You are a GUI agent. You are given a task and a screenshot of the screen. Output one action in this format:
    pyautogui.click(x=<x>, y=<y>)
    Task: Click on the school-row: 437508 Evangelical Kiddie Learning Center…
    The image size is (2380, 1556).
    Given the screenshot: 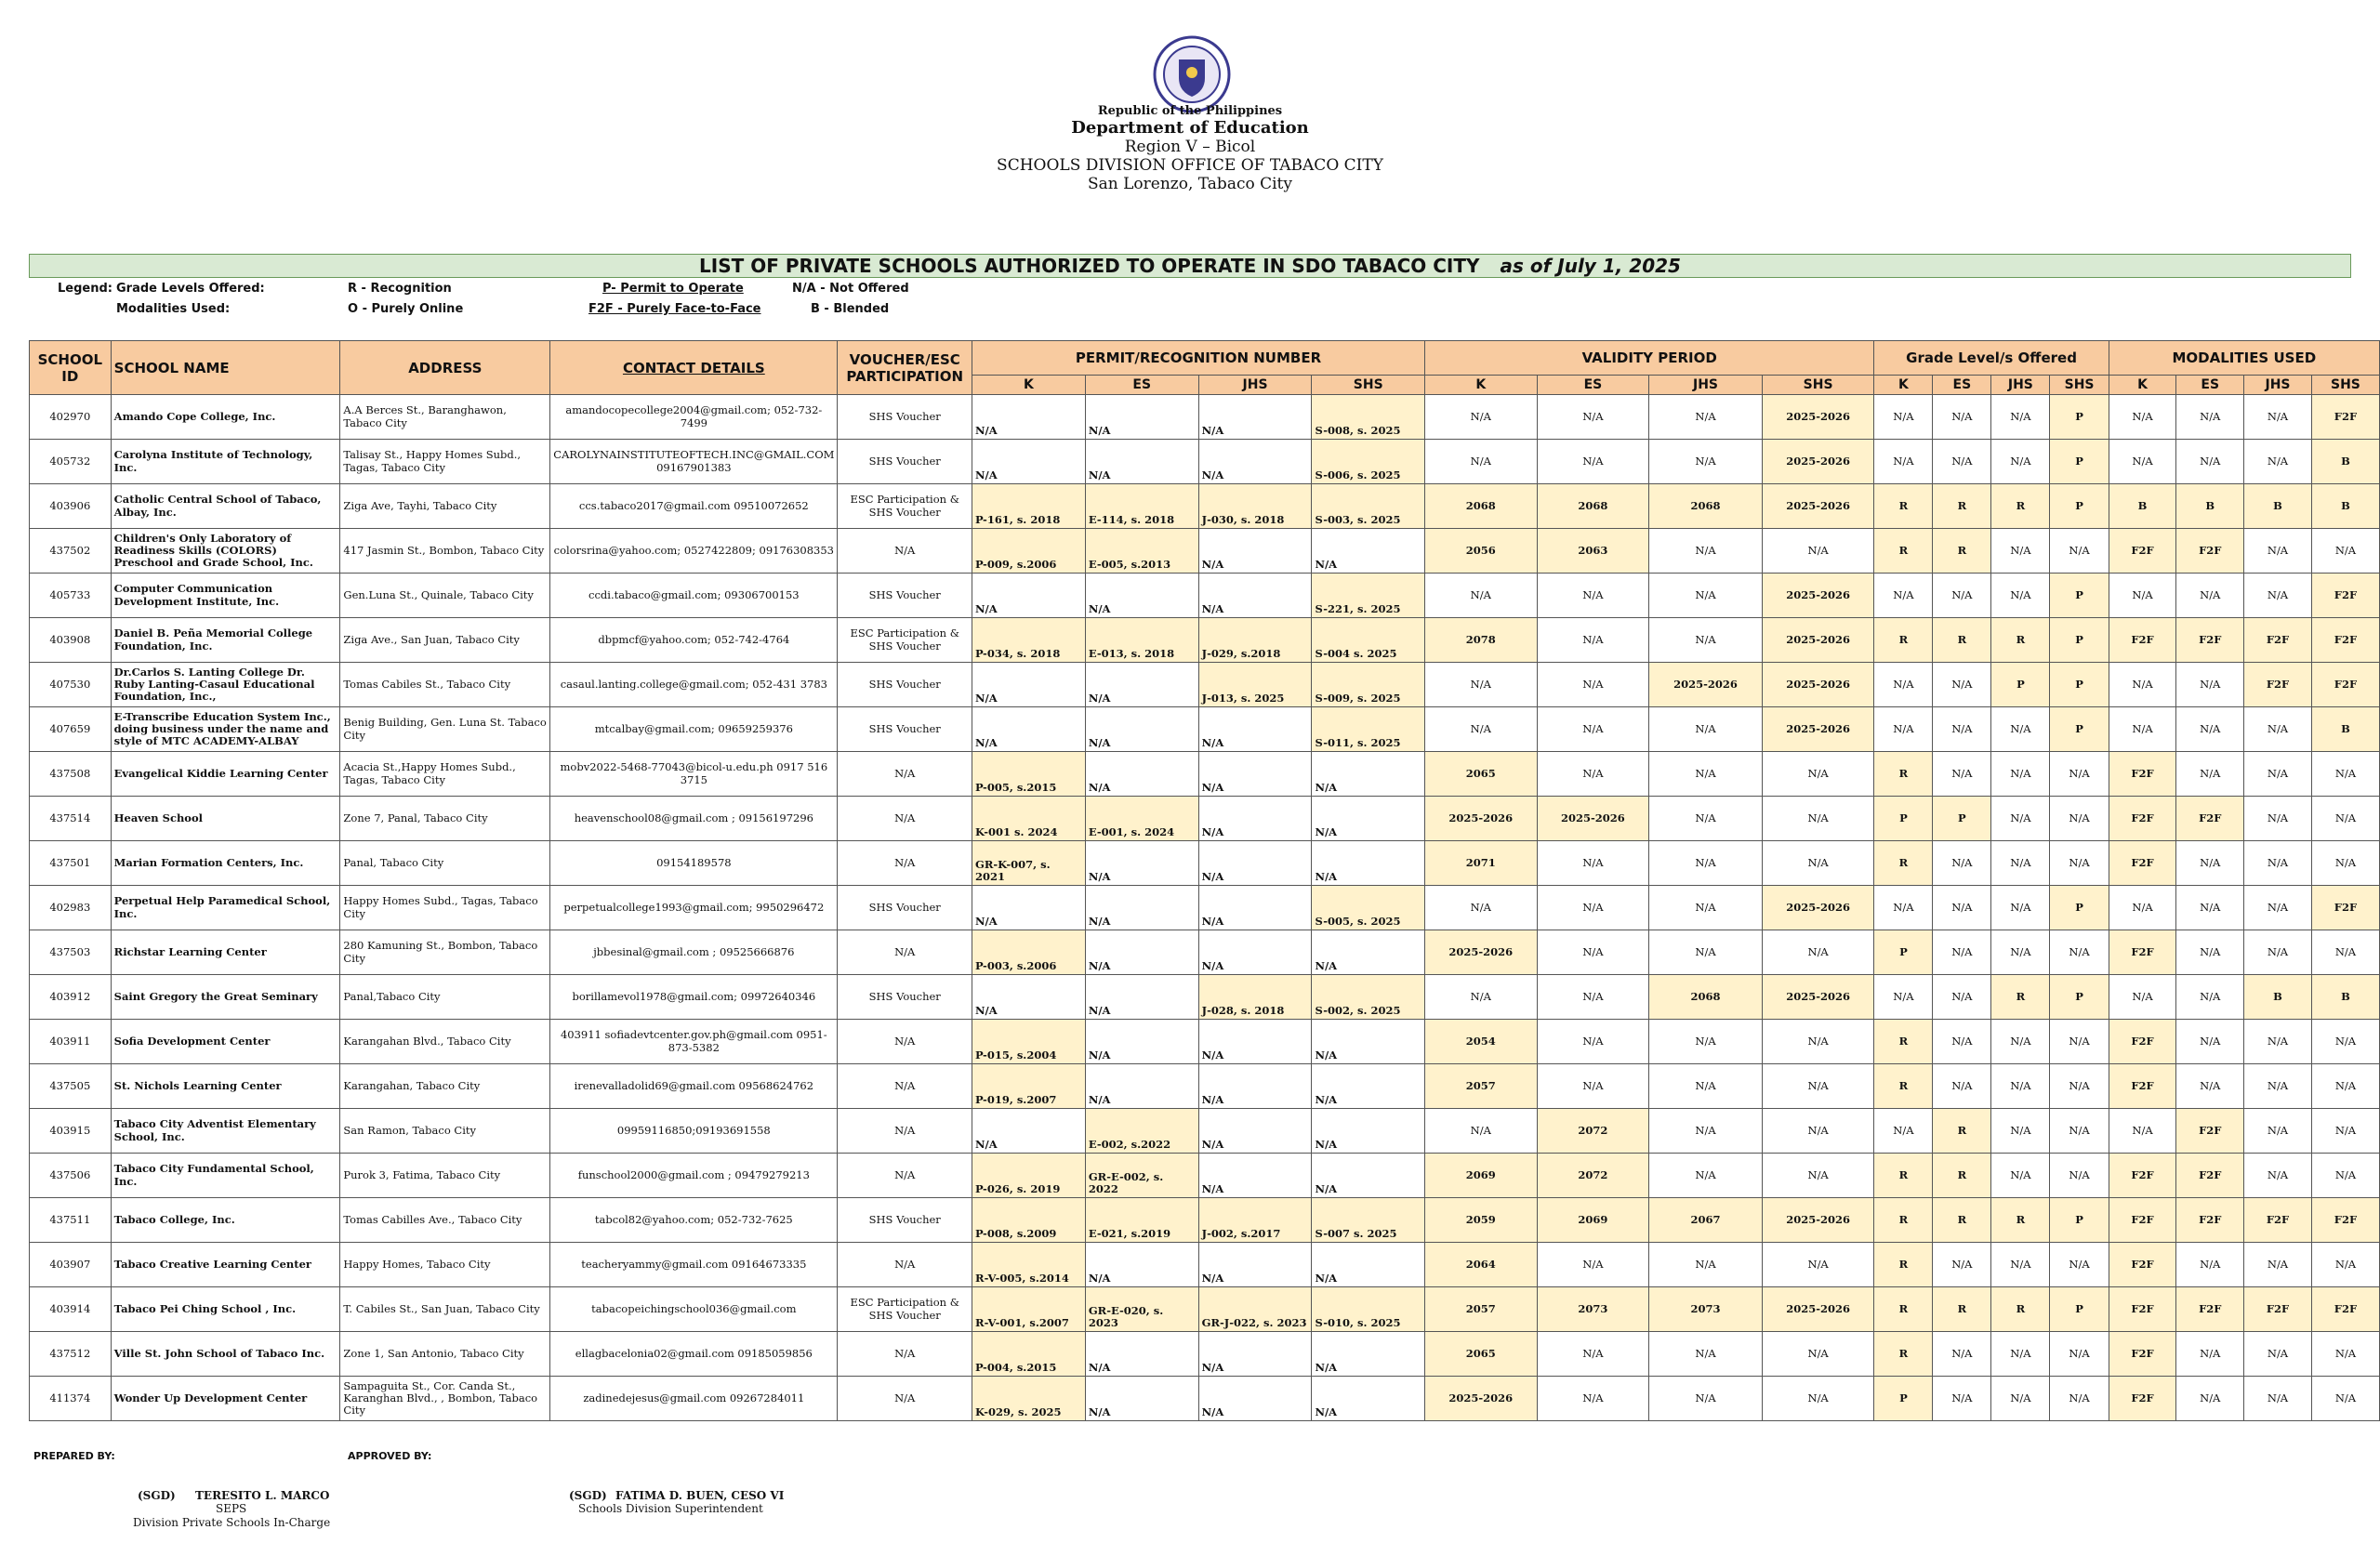 What is the action you would take?
    pyautogui.click(x=1204, y=774)
    